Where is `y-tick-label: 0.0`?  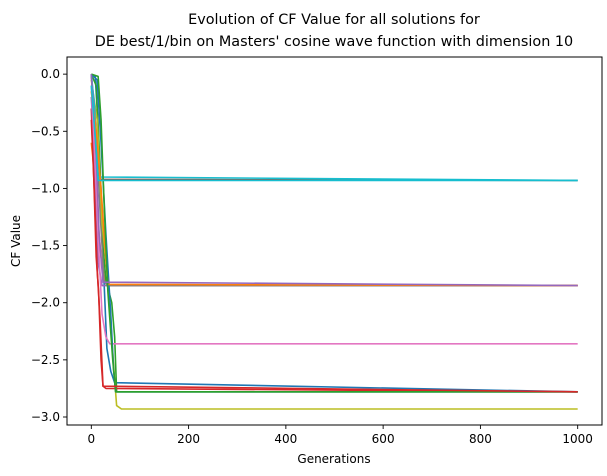
y-tick-label: 0.0 is located at coordinates (50, 74).